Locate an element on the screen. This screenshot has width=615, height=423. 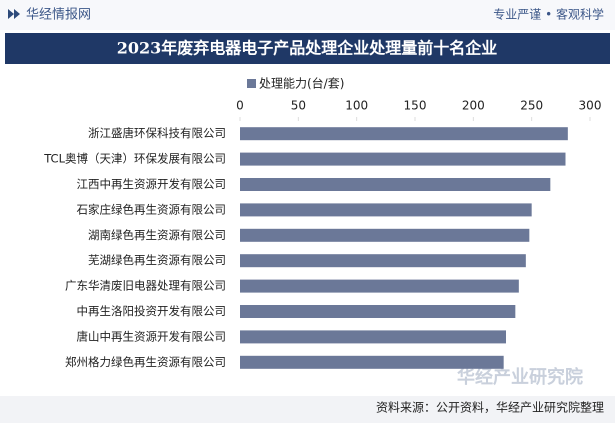
y-tick-label: 广东华清废旧电器处理有限公司 is located at coordinates (145, 286).